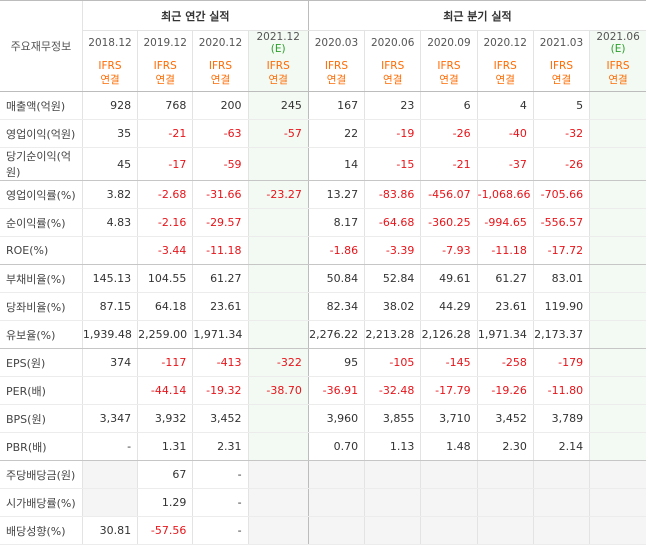 This screenshot has height=545, width=648. I want to click on period-header: 2021.12 (E), so click(278, 42).